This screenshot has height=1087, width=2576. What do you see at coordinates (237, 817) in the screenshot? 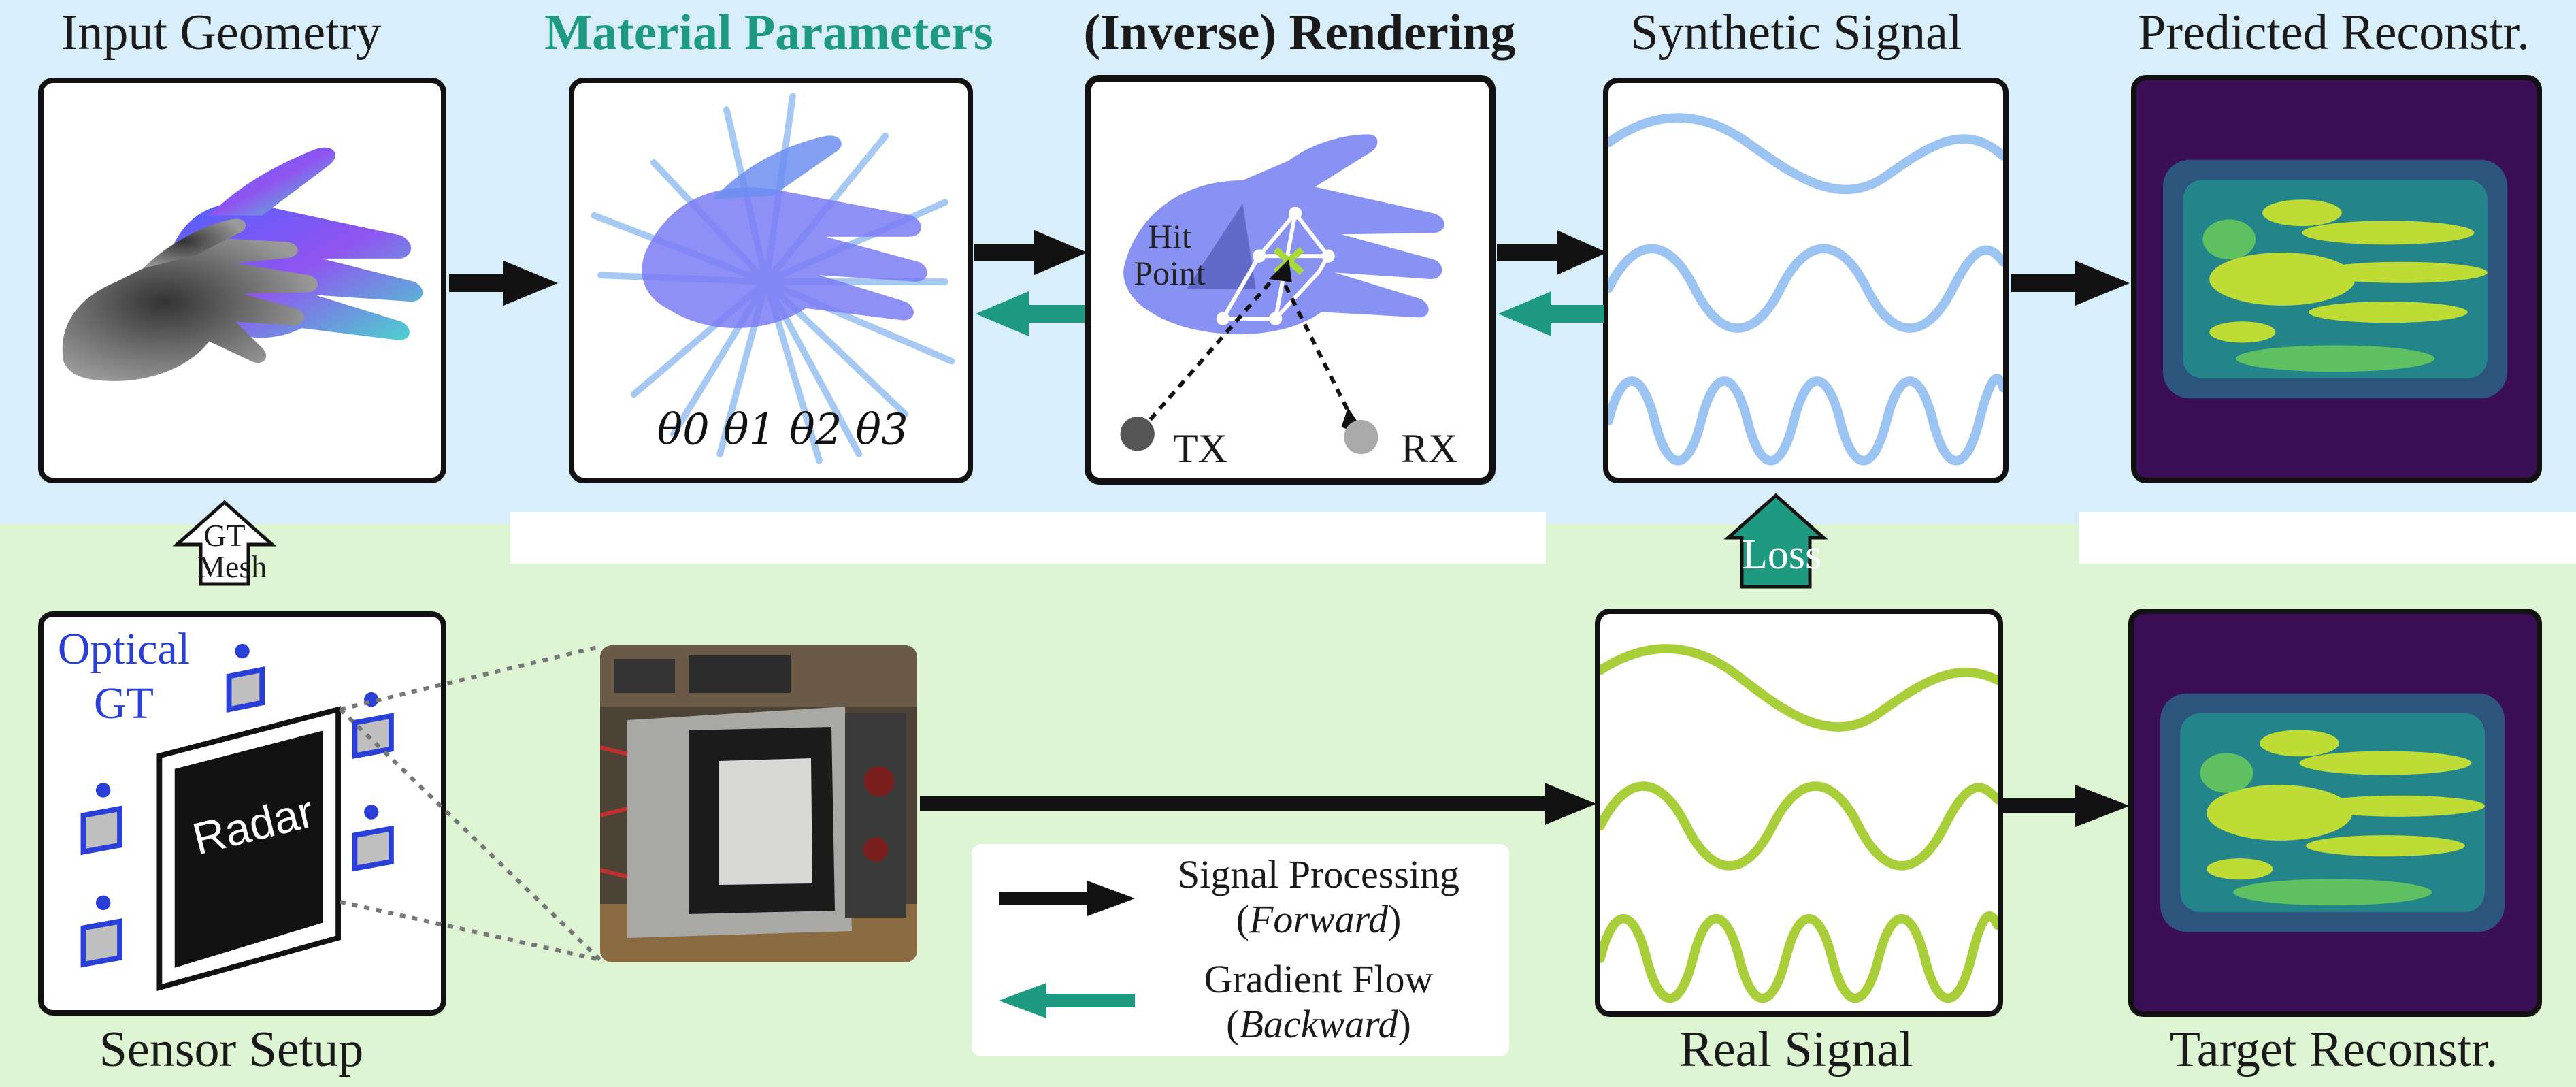
I see `sensor-setup-diagram` at bounding box center [237, 817].